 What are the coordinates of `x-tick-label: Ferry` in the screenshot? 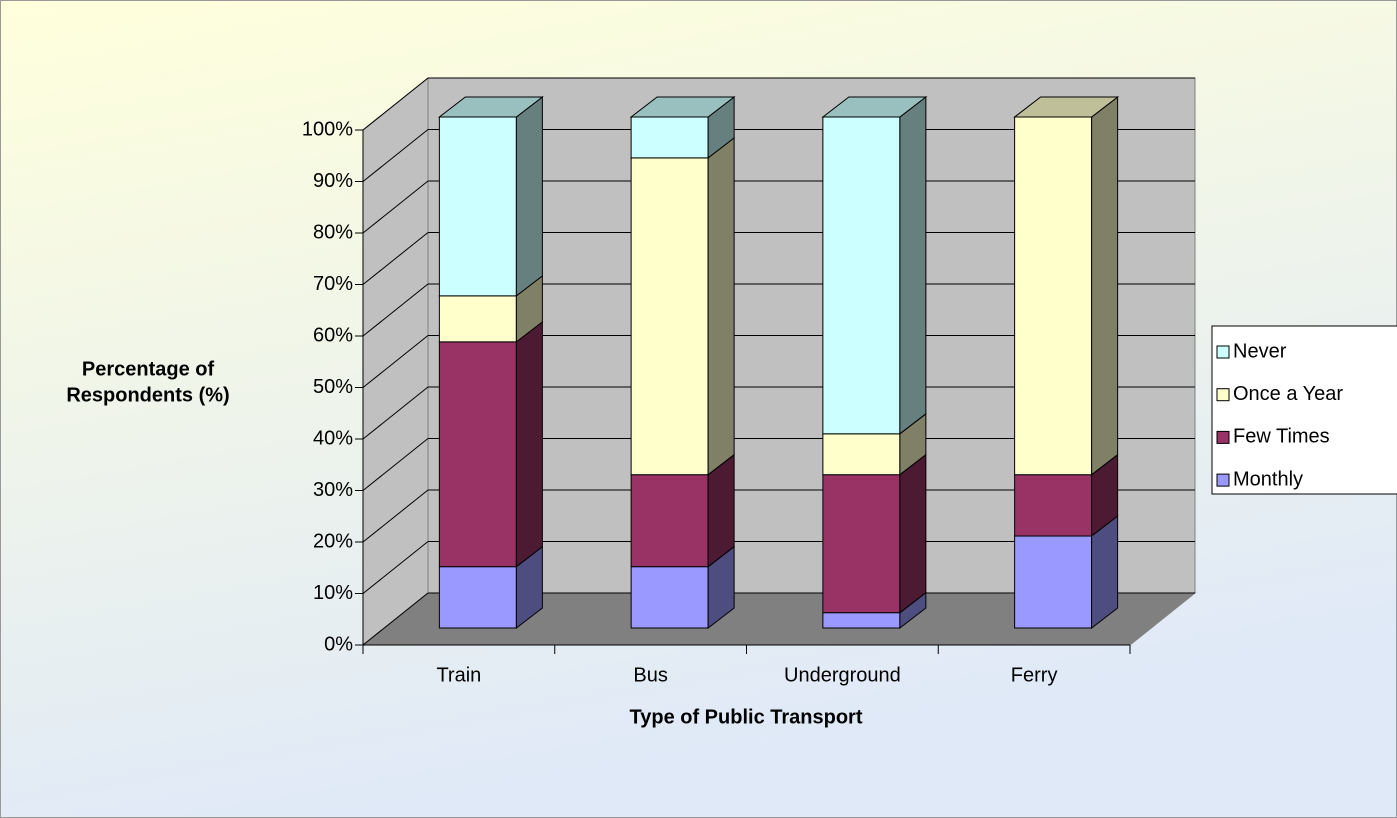 It's located at (1034, 675).